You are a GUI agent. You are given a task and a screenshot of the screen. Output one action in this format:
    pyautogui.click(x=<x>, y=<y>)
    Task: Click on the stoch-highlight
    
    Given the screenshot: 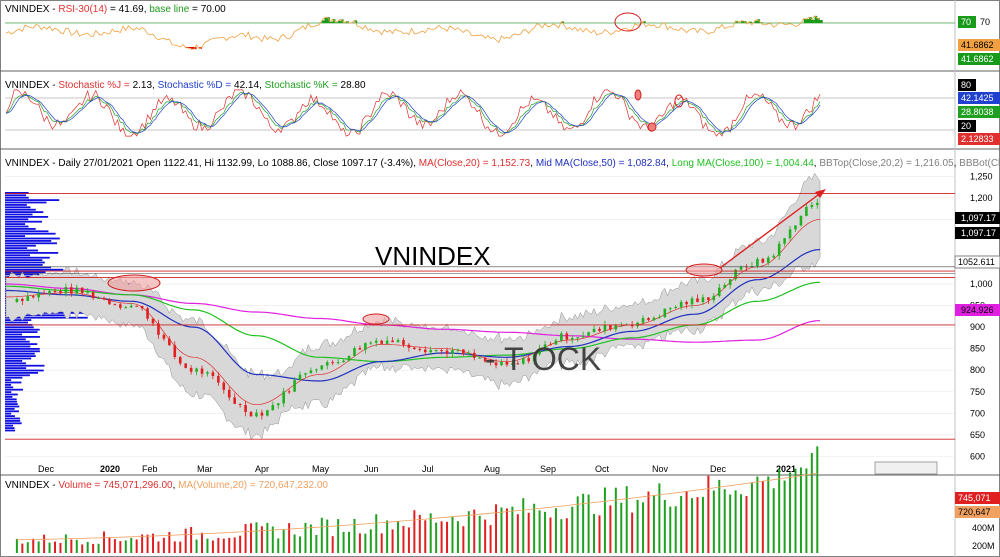 What is the action you would take?
    pyautogui.click(x=679, y=101)
    